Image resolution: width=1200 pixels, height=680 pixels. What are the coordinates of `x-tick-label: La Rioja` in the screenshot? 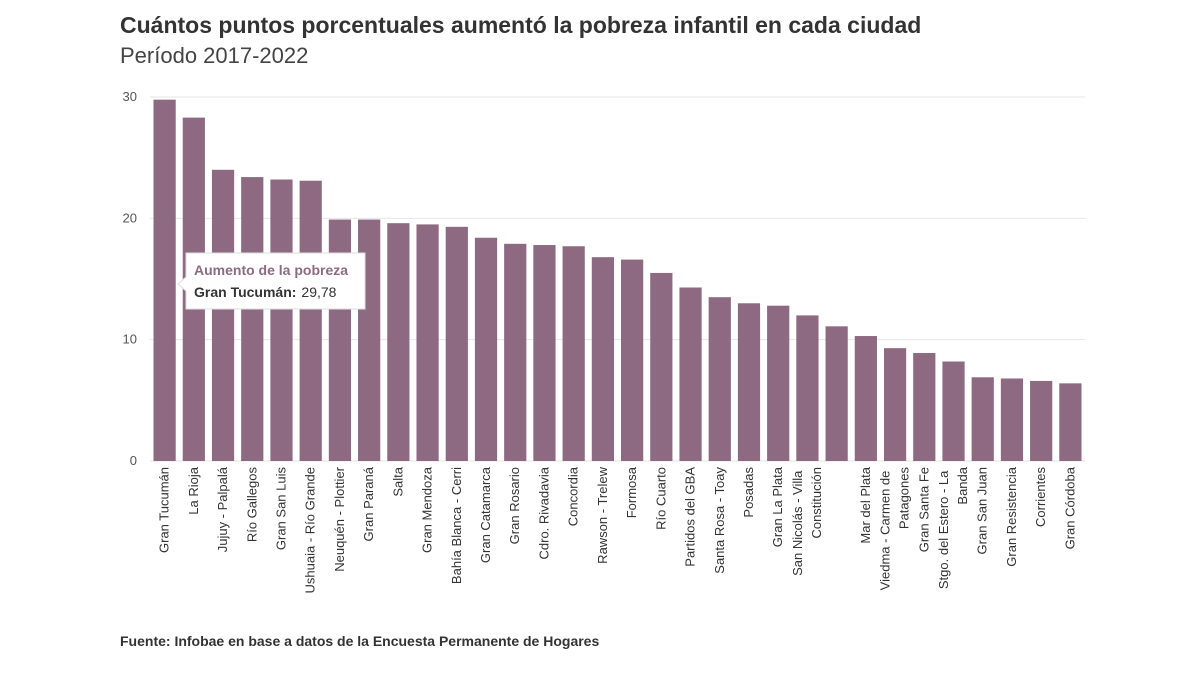 It's located at (193, 490).